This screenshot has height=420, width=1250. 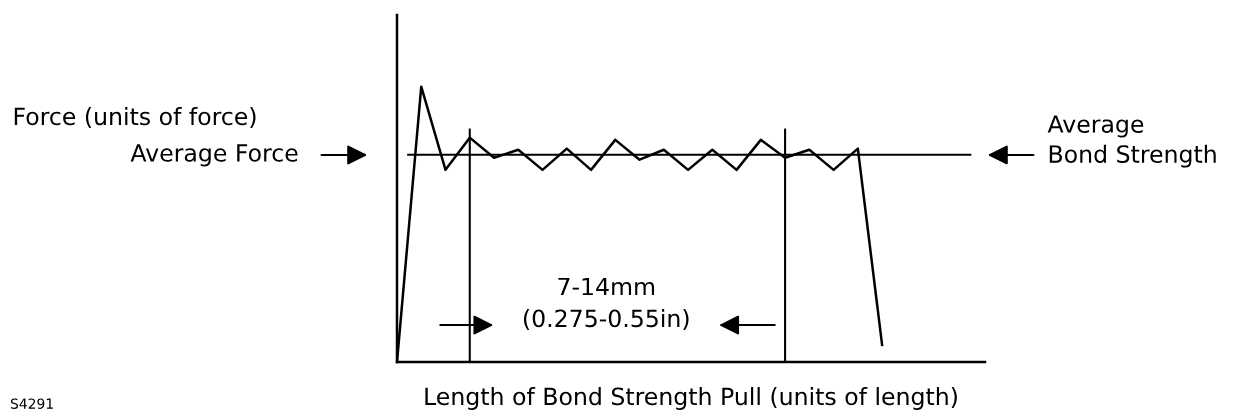 What do you see at coordinates (1131, 141) in the screenshot?
I see `ref-line-label: Average Bond Strength` at bounding box center [1131, 141].